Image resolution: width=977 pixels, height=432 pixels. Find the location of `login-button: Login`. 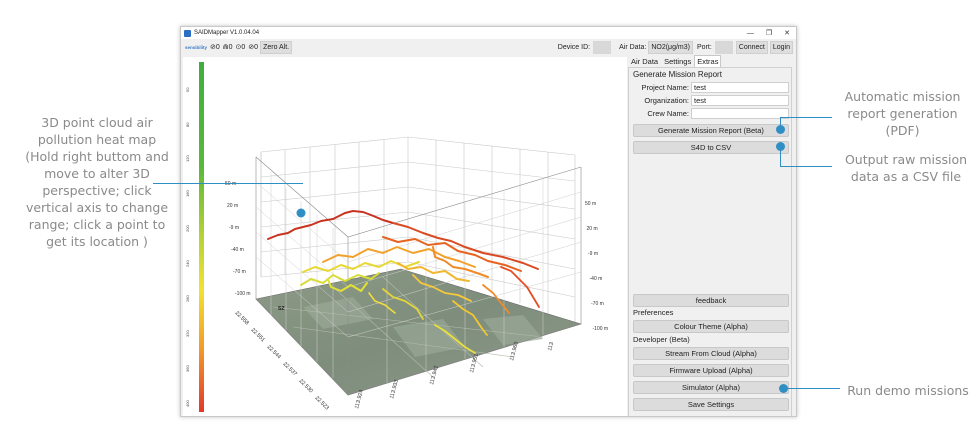

login-button: Login is located at coordinates (781, 47).